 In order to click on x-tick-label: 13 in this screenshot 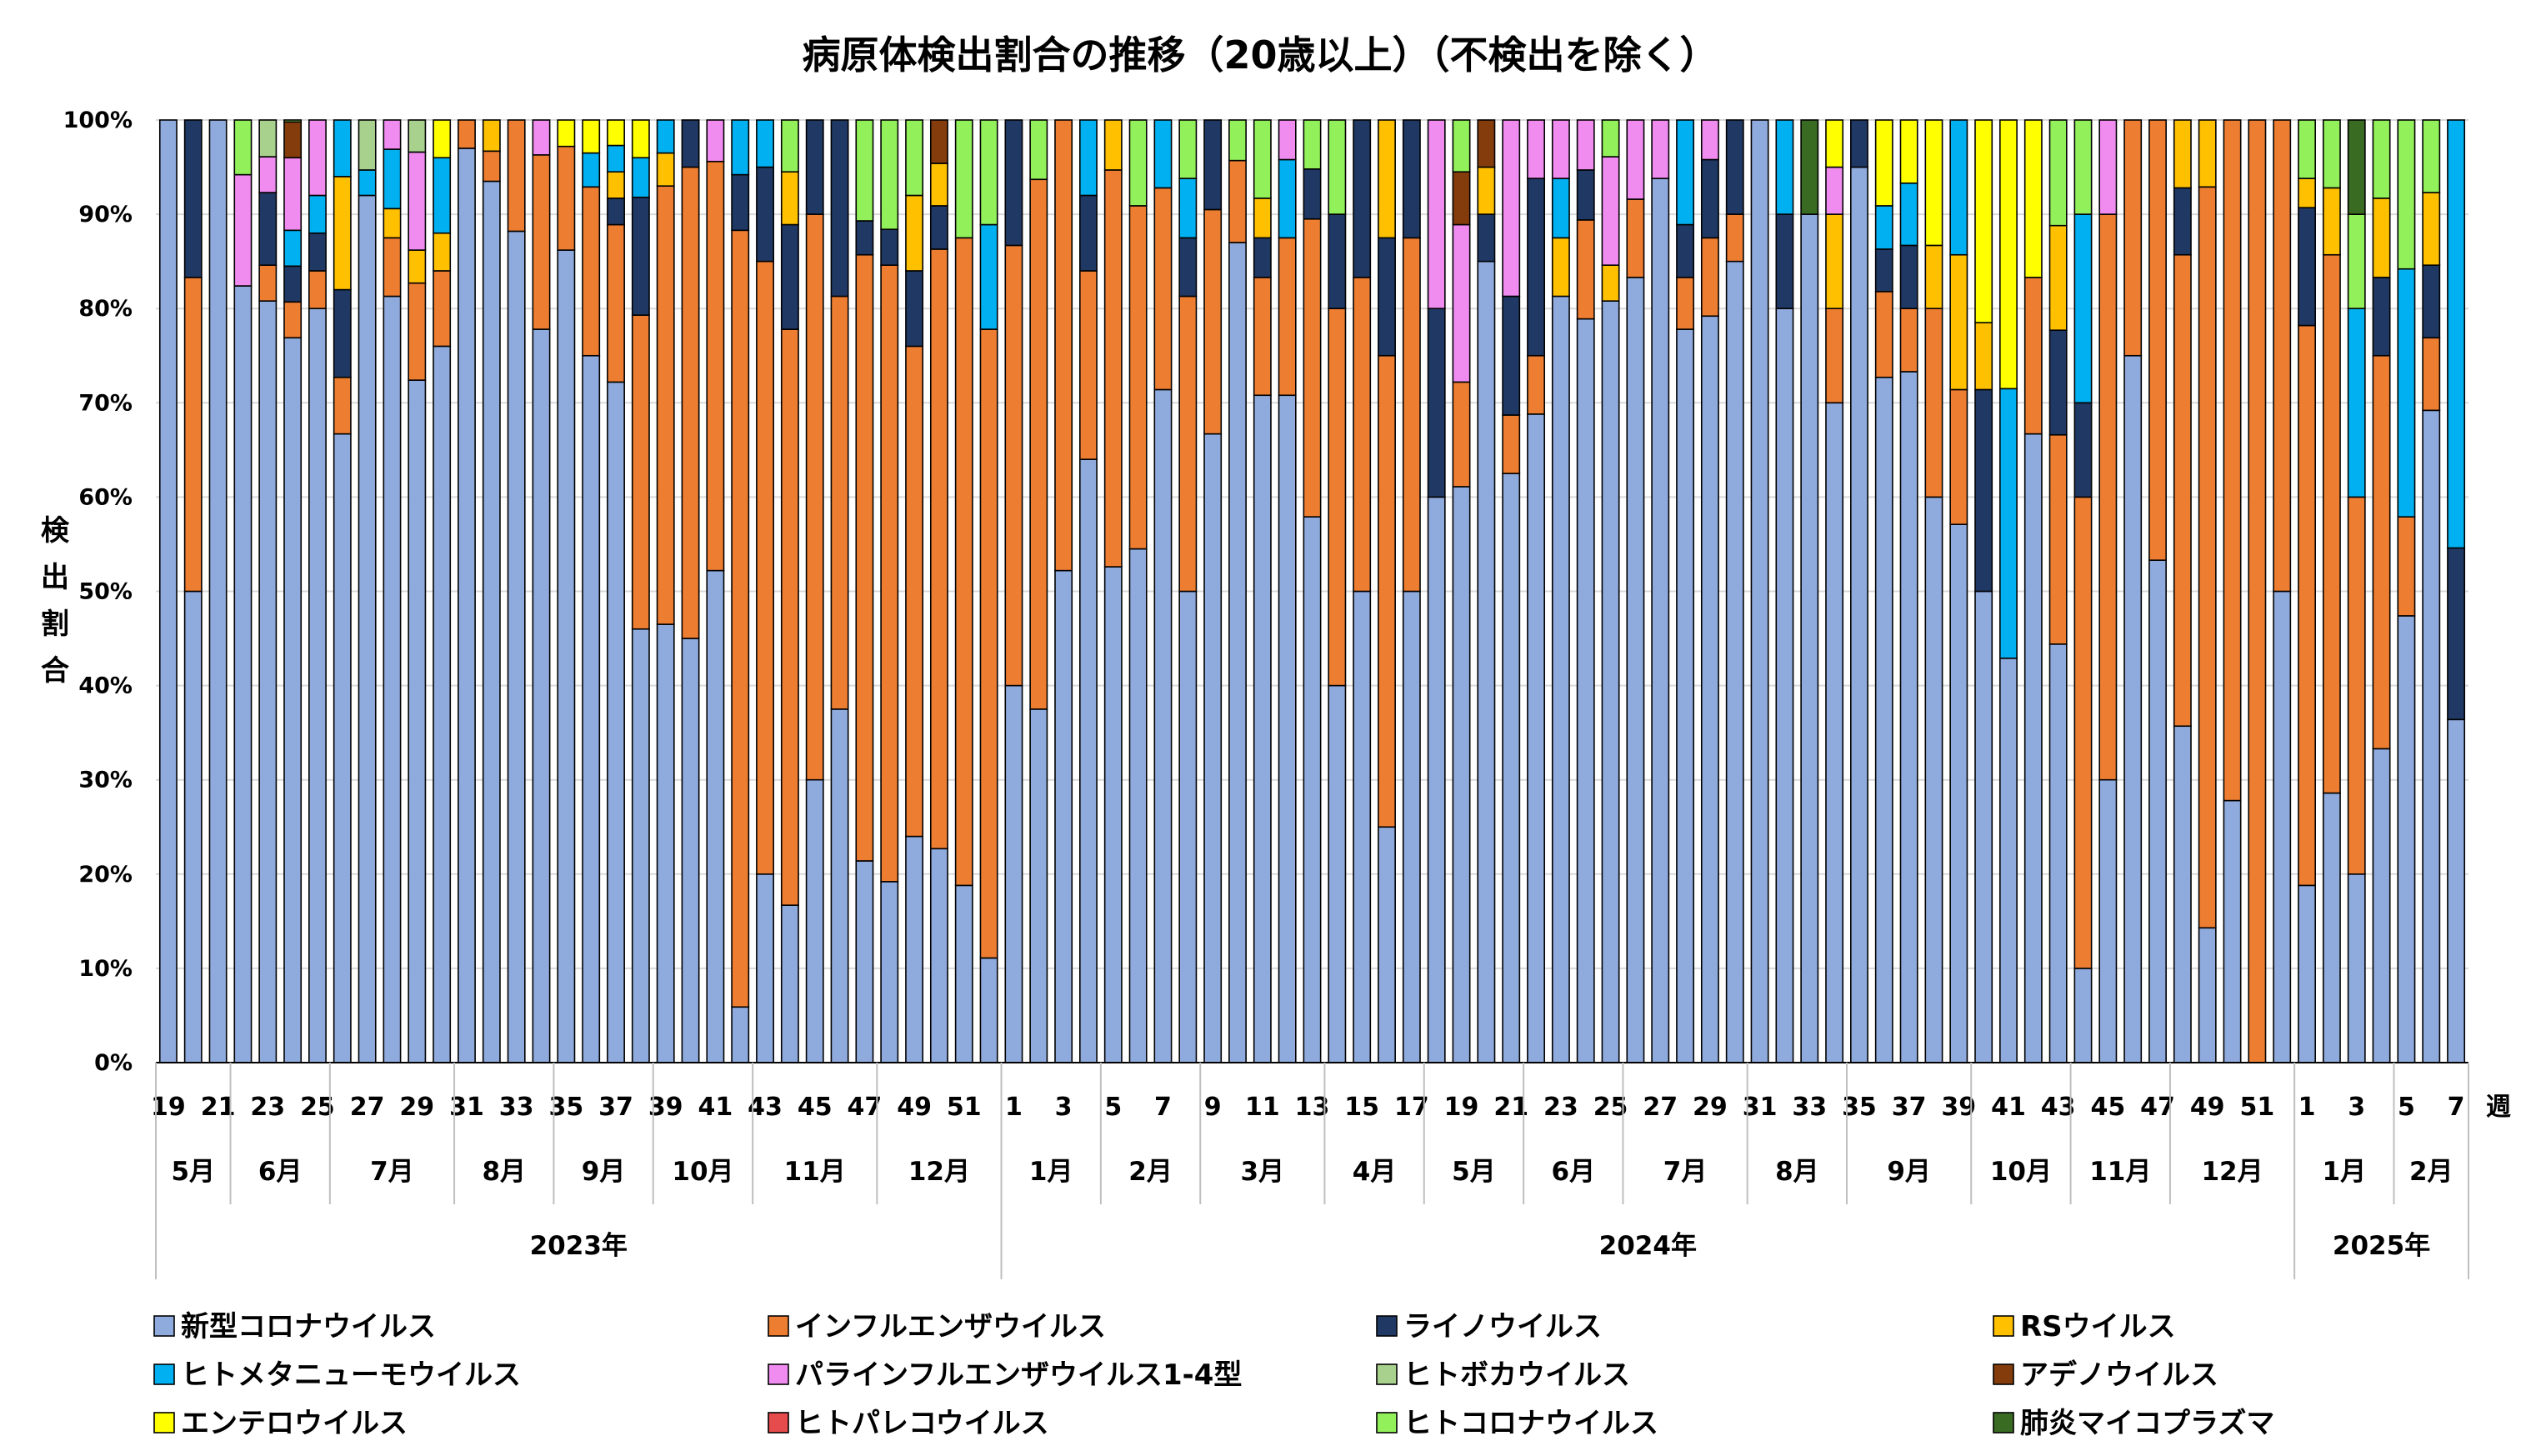, I will do `click(1312, 1107)`.